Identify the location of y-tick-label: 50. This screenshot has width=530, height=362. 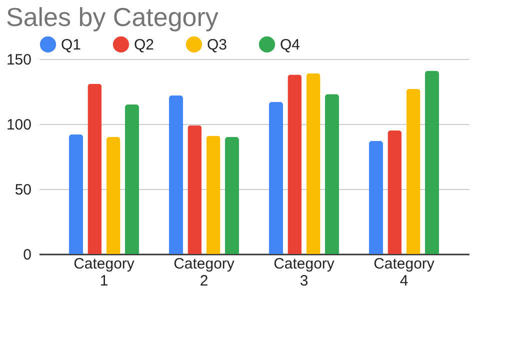
(23, 190).